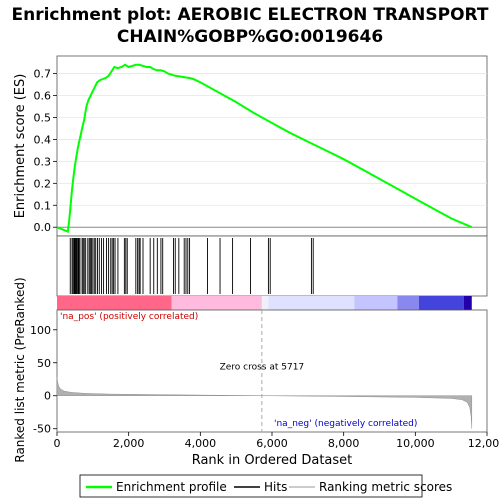 The image size is (500, 500). I want to click on es-y-axis-label: Enrichment score (ES), so click(20, 146).